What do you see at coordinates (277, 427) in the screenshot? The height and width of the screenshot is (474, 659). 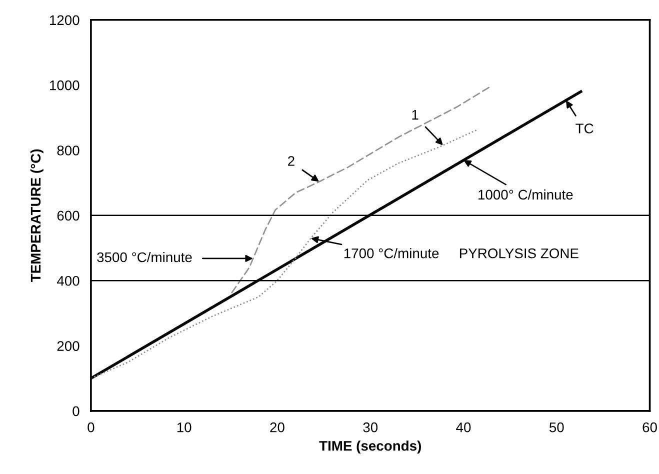 I see `x-tick-label: 20` at bounding box center [277, 427].